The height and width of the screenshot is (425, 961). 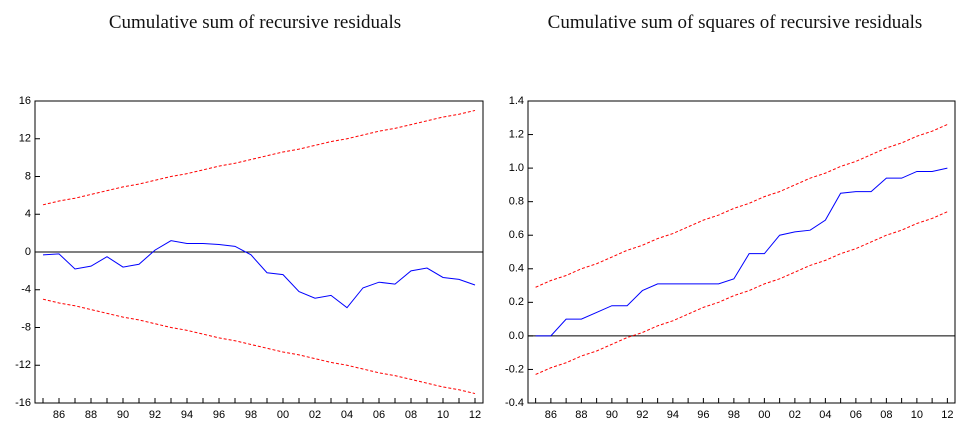 What do you see at coordinates (516, 202) in the screenshot?
I see `y-tick-label: 0.8` at bounding box center [516, 202].